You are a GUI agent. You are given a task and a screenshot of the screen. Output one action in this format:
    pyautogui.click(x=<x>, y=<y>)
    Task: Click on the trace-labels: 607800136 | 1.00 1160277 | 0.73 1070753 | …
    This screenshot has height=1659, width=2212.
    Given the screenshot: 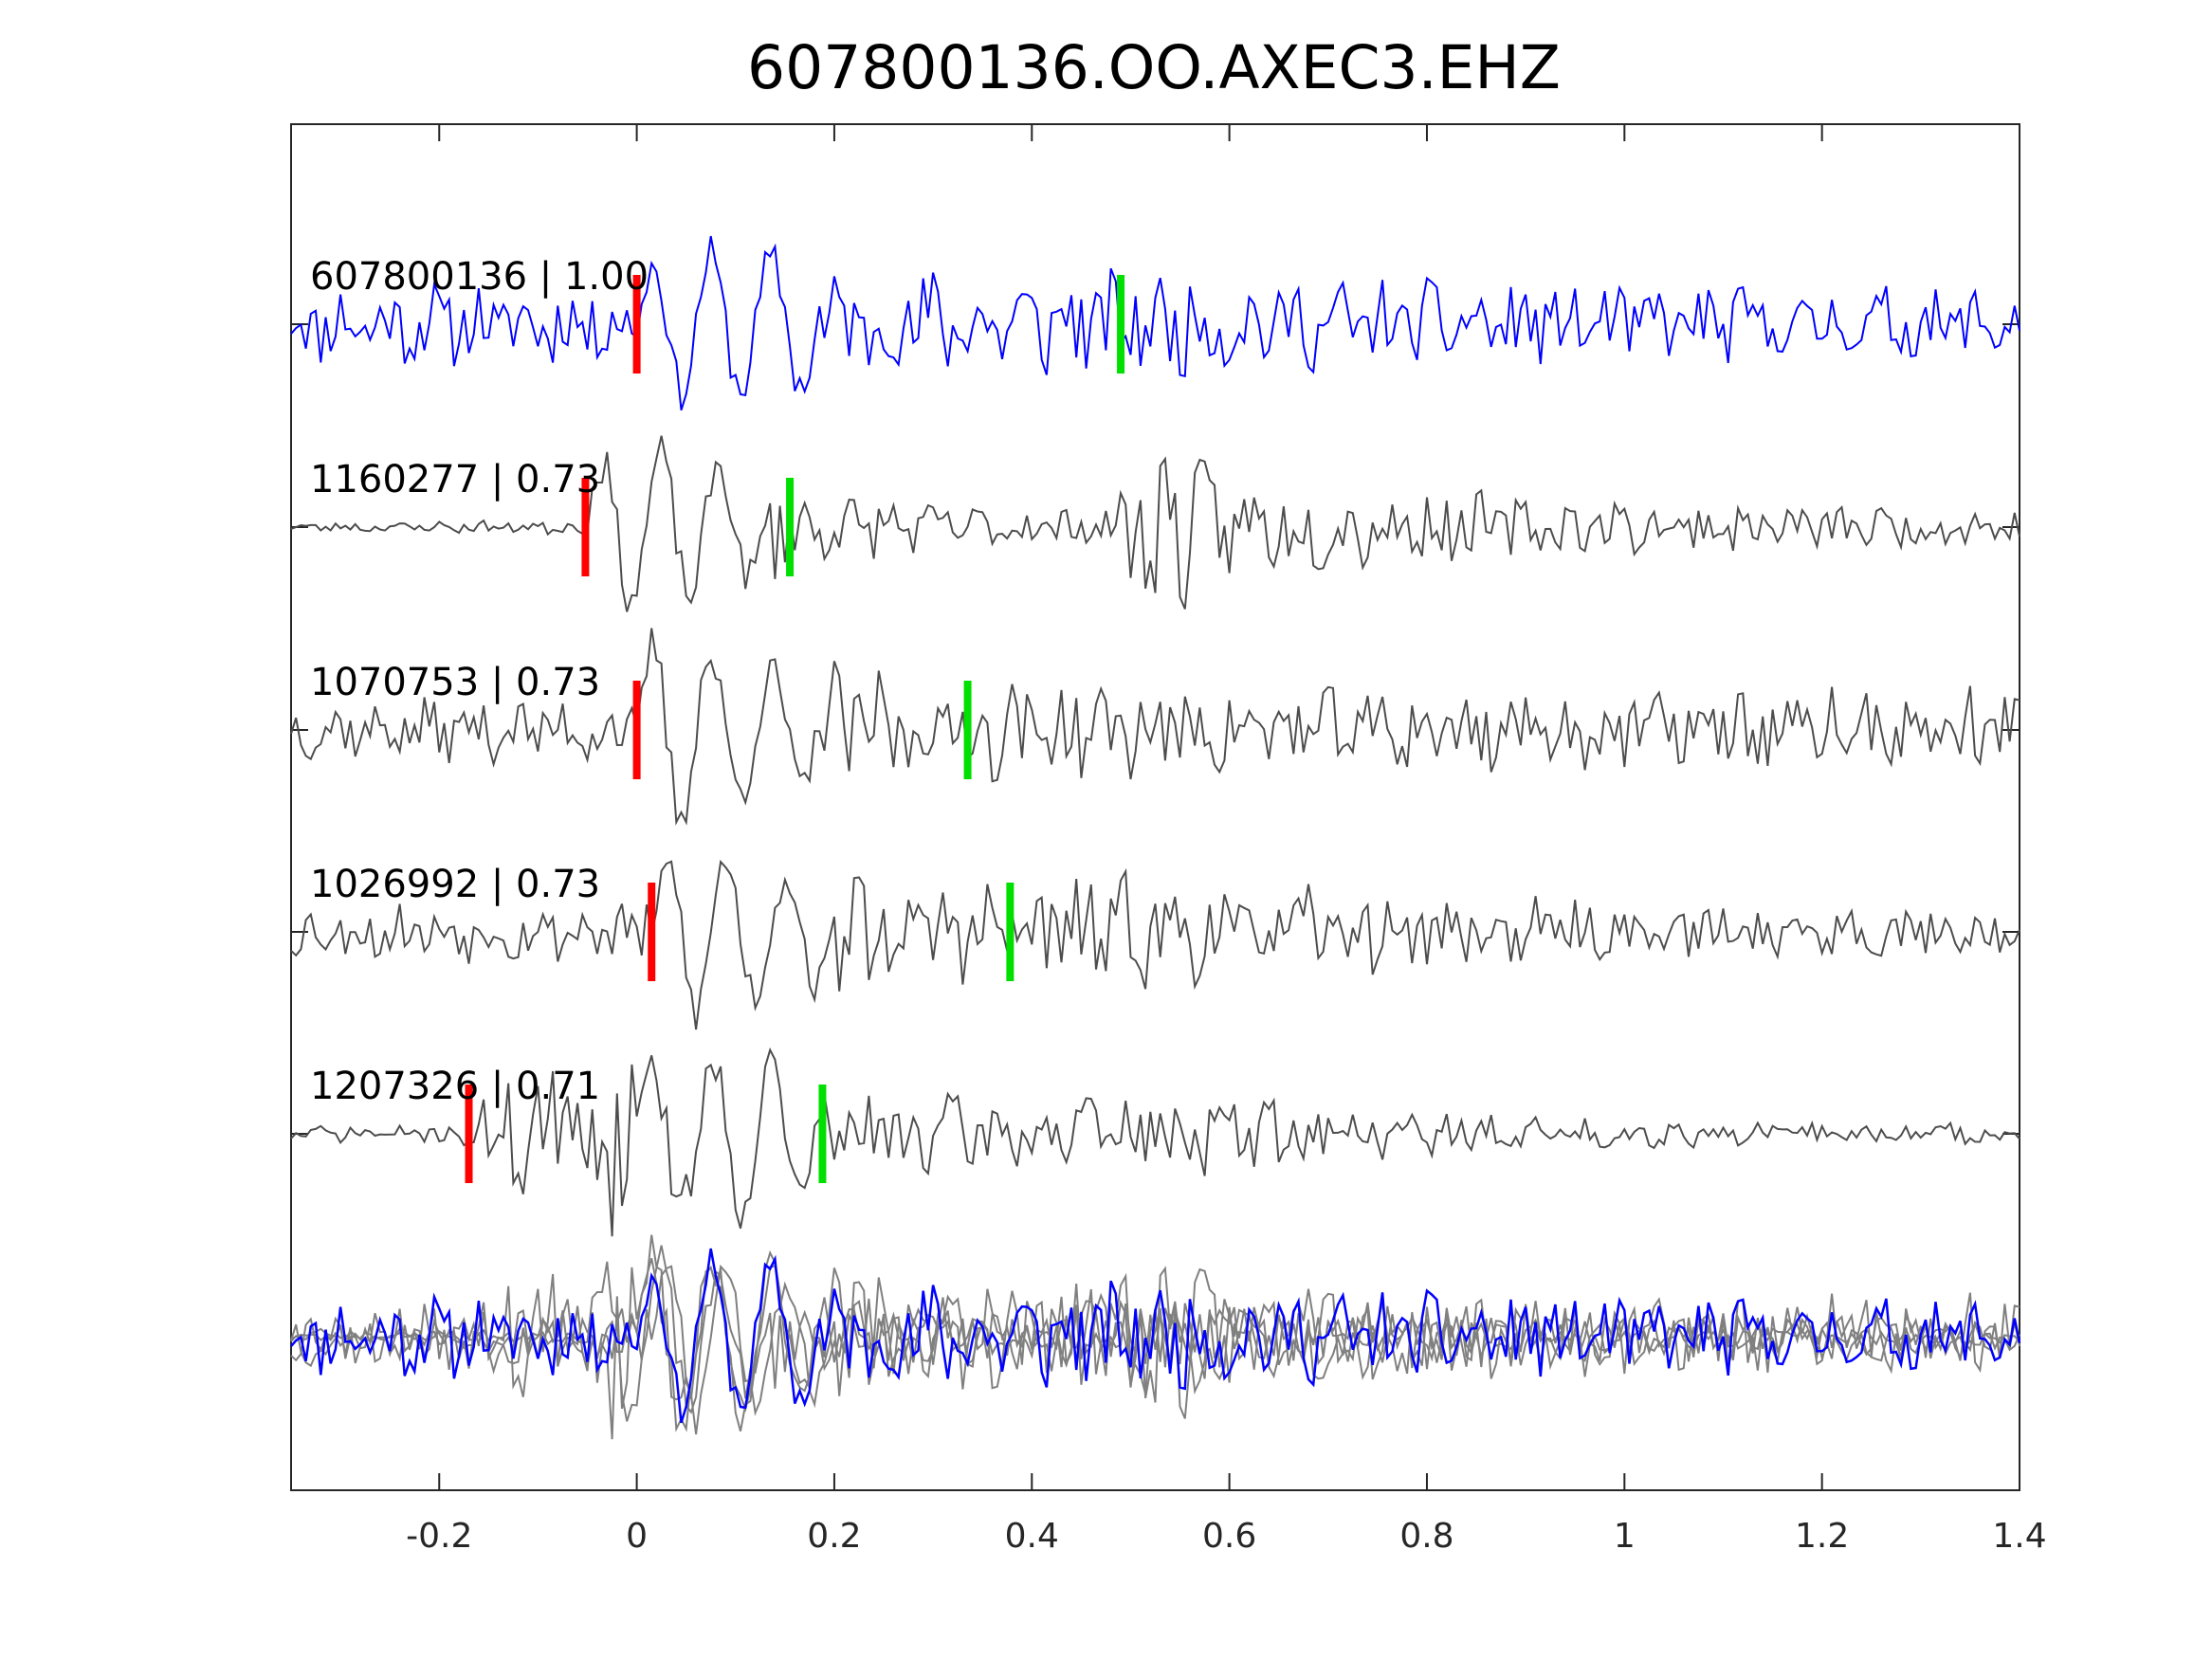 What is the action you would take?
    pyautogui.click(x=479, y=681)
    